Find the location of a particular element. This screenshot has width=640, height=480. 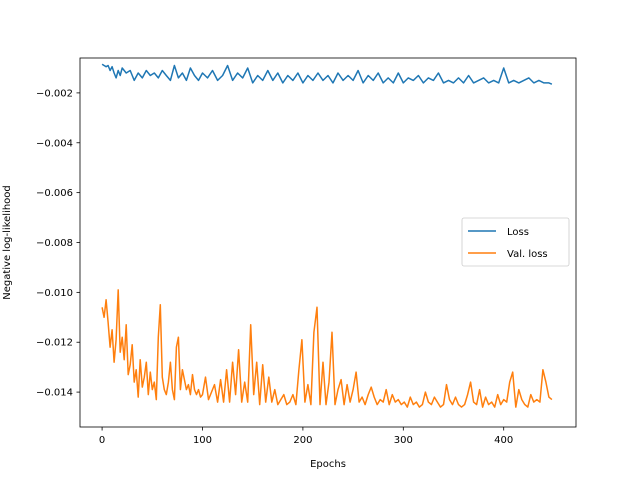

legend-label-val-loss: Val. loss is located at coordinates (527, 254).